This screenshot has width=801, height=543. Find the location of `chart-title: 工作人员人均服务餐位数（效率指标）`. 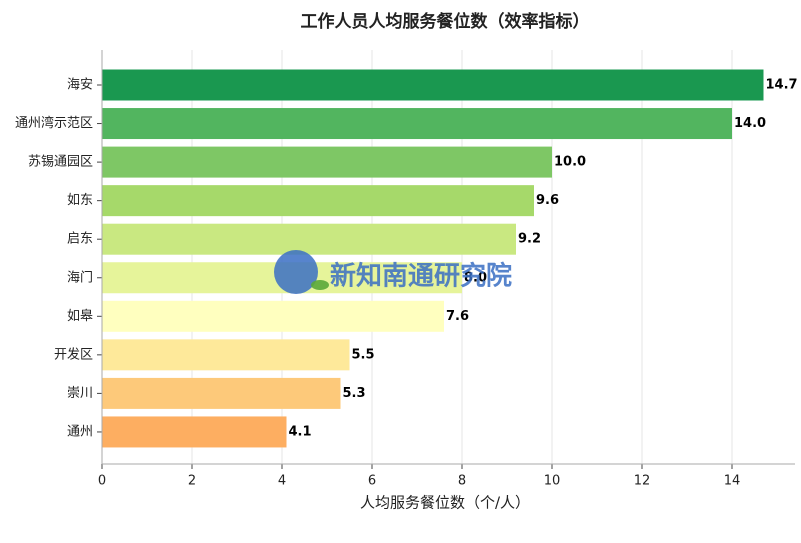

chart-title: 工作人员人均服务餐位数（效率指标） is located at coordinates (445, 21).